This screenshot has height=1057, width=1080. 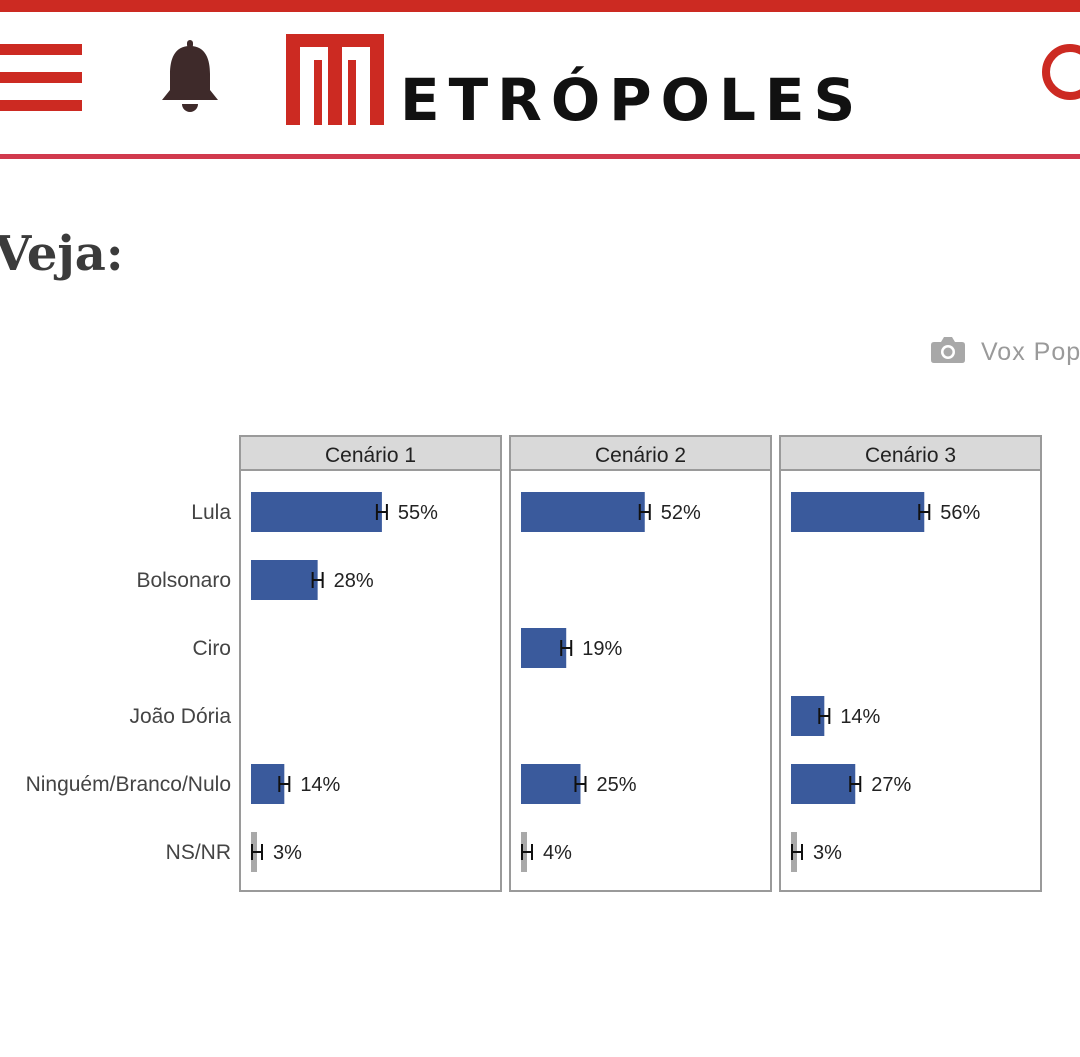 What do you see at coordinates (62, 254) in the screenshot?
I see `article-heading: Veja:` at bounding box center [62, 254].